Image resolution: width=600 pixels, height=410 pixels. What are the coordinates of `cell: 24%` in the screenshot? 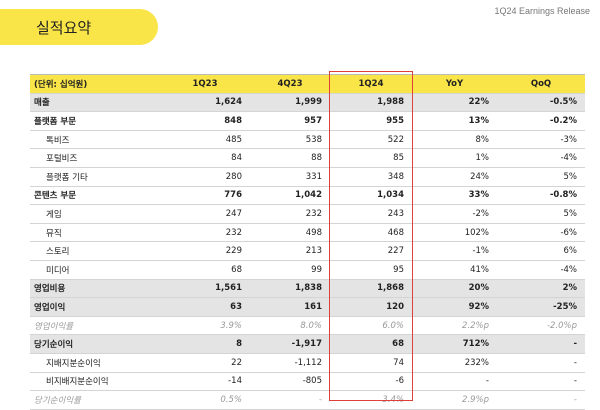 It's located at (454, 177).